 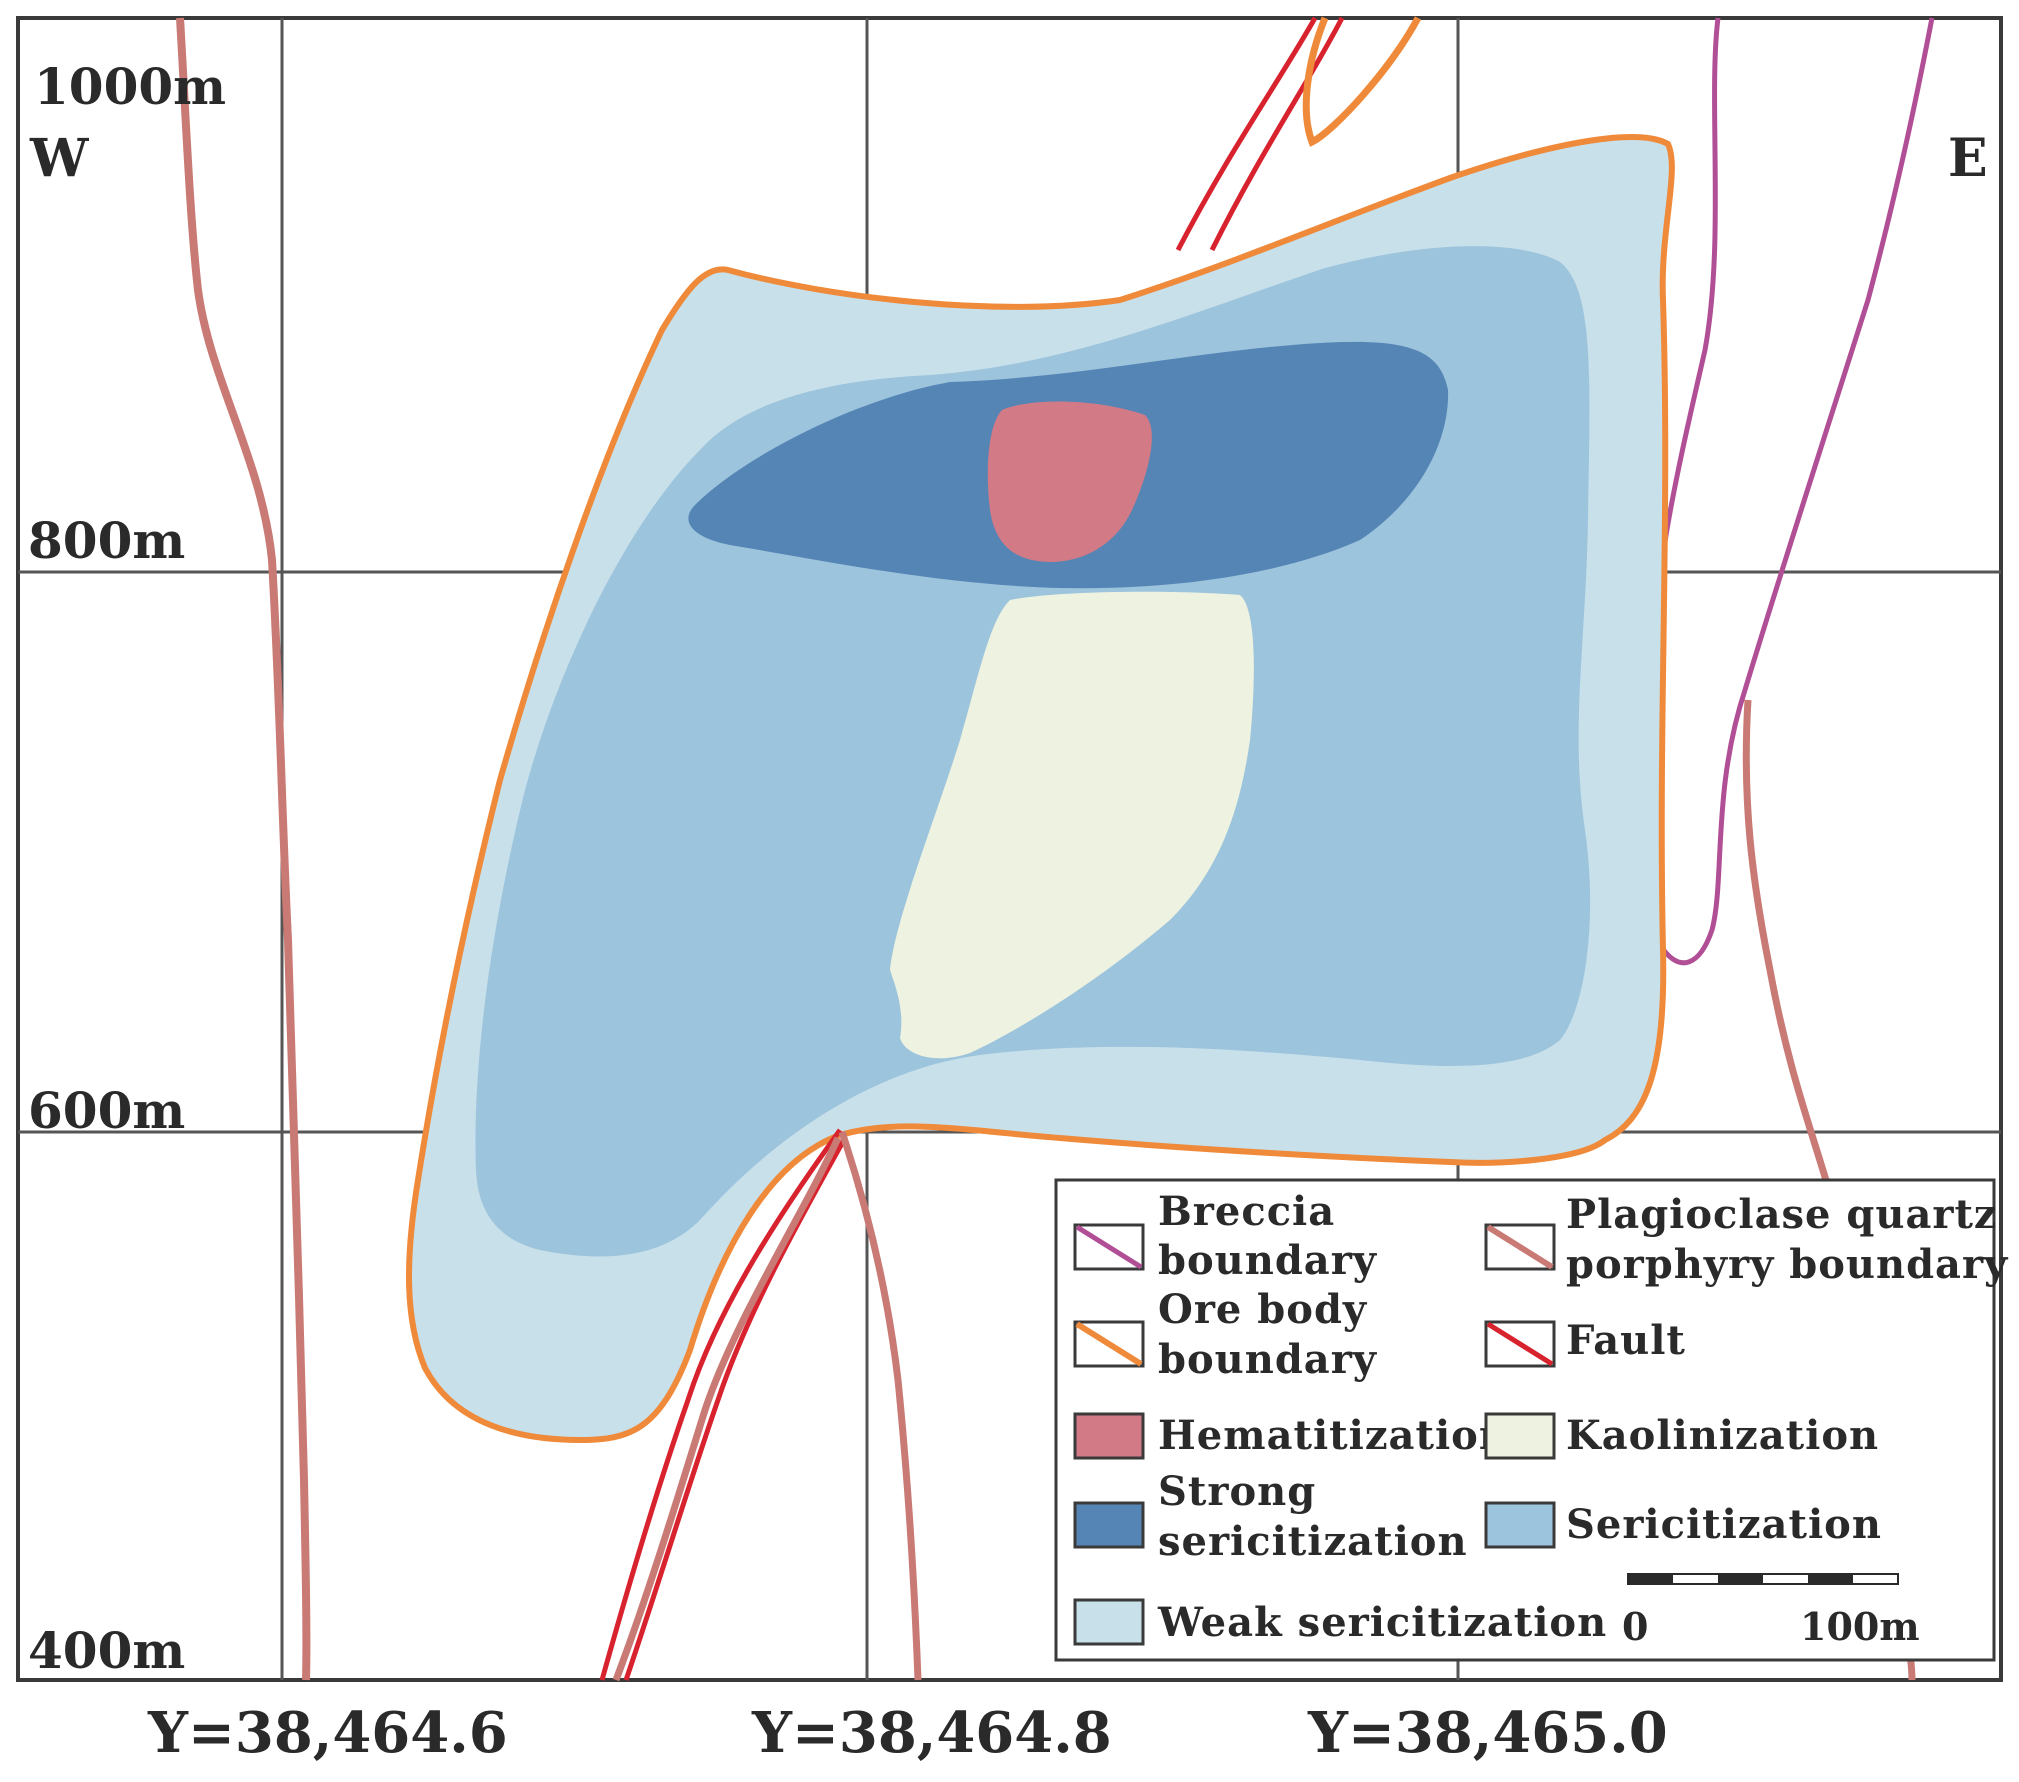 I want to click on legend-swatch-kaolinization, so click(x=1520, y=1436).